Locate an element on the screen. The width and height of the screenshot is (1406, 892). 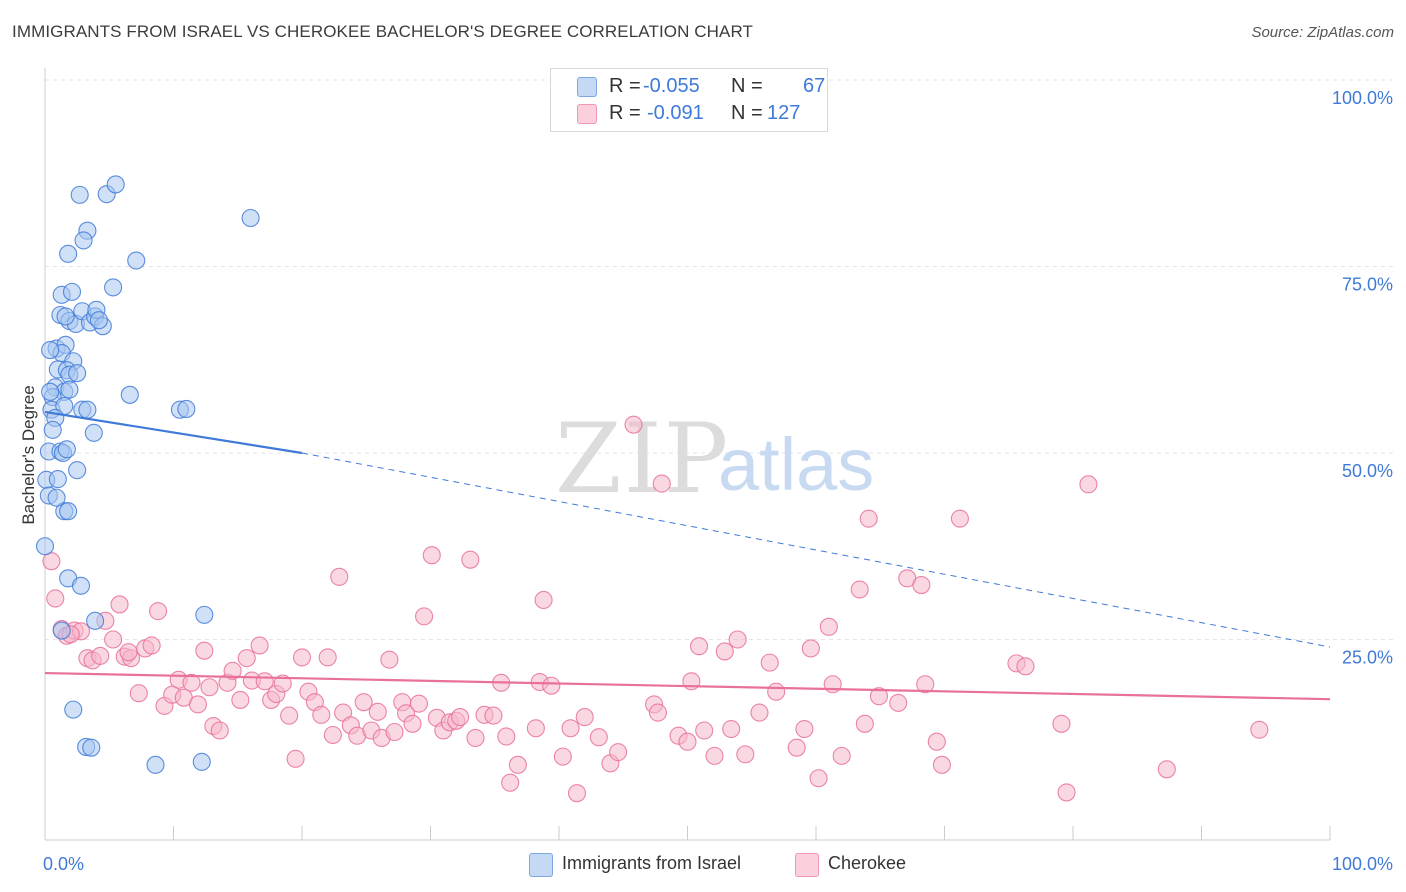
legend-r-label: R = is located at coordinates (625, 86).